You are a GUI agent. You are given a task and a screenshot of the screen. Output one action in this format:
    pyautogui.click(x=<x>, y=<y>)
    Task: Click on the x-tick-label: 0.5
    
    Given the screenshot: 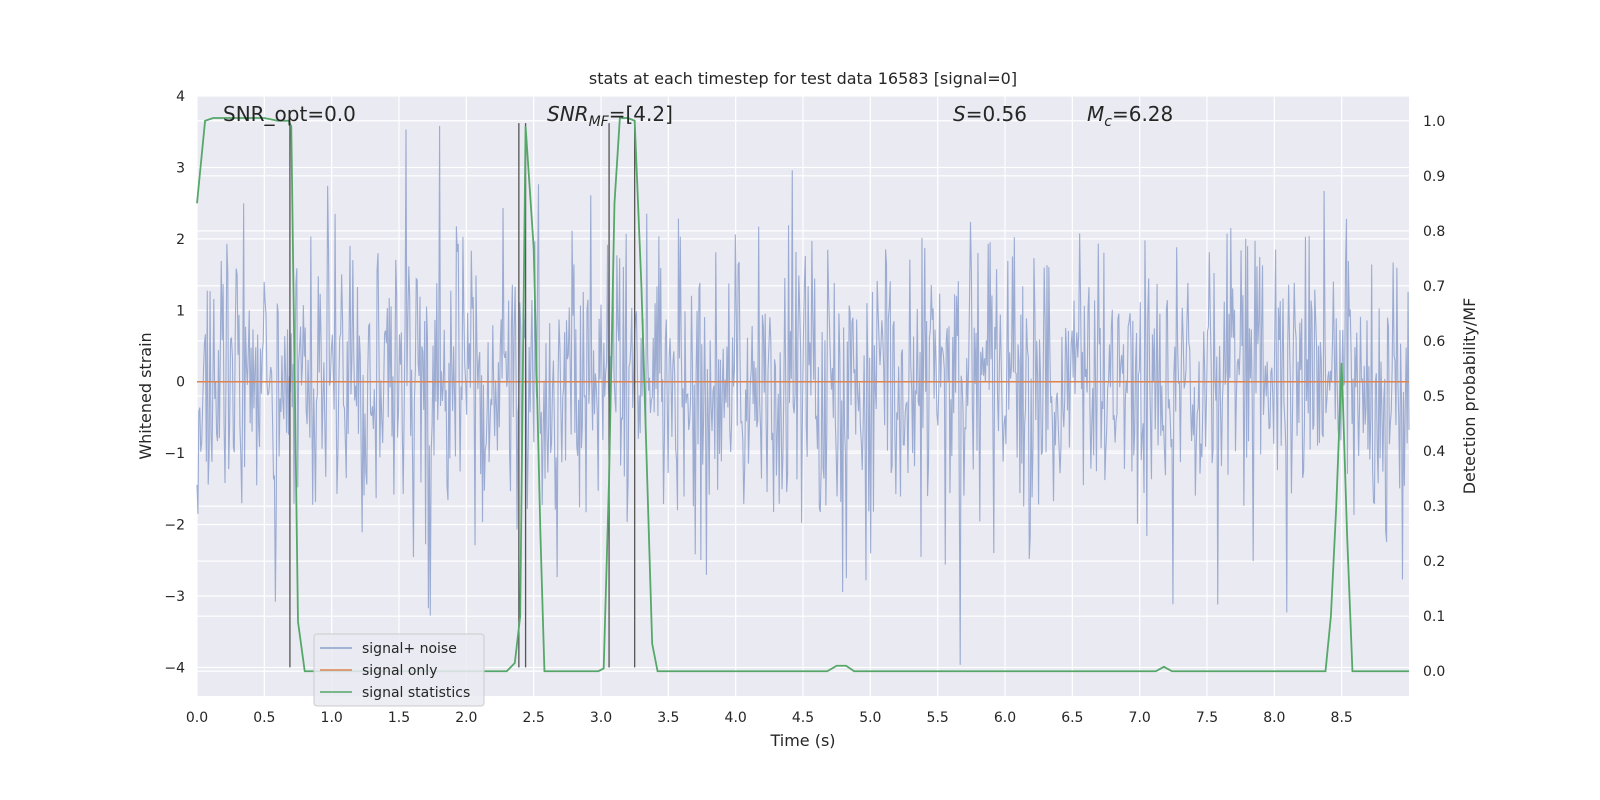 What is the action you would take?
    pyautogui.click(x=264, y=718)
    